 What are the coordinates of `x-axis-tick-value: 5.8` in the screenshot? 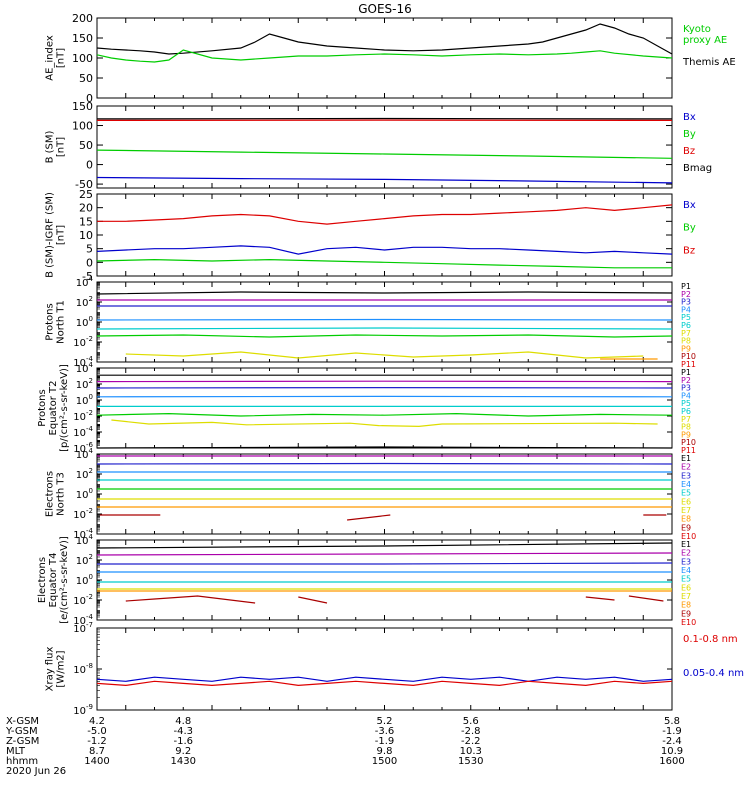 It's located at (672, 721).